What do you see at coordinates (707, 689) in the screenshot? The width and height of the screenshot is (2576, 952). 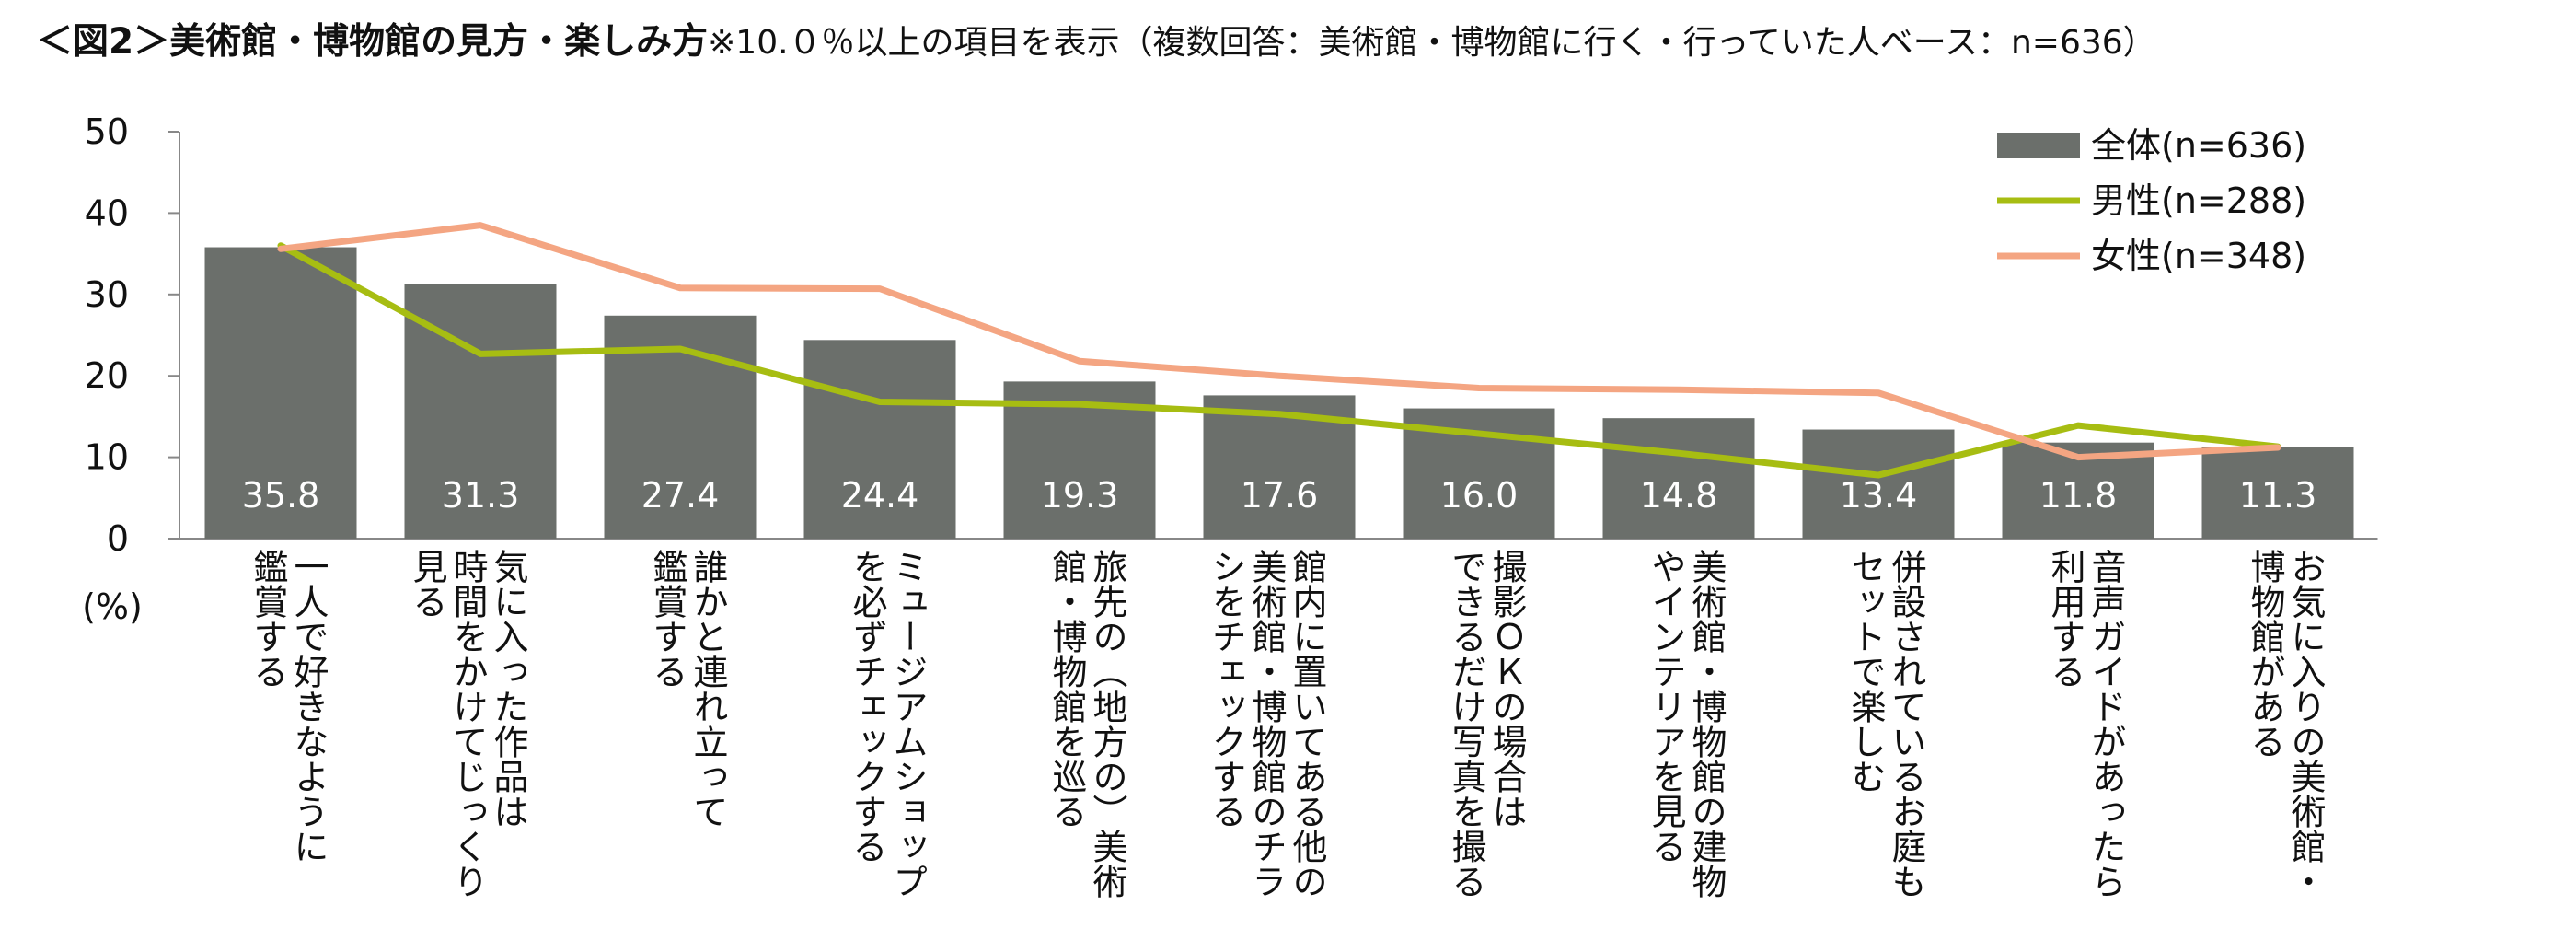 I see `category-label: 誰かと連れ立って` at bounding box center [707, 689].